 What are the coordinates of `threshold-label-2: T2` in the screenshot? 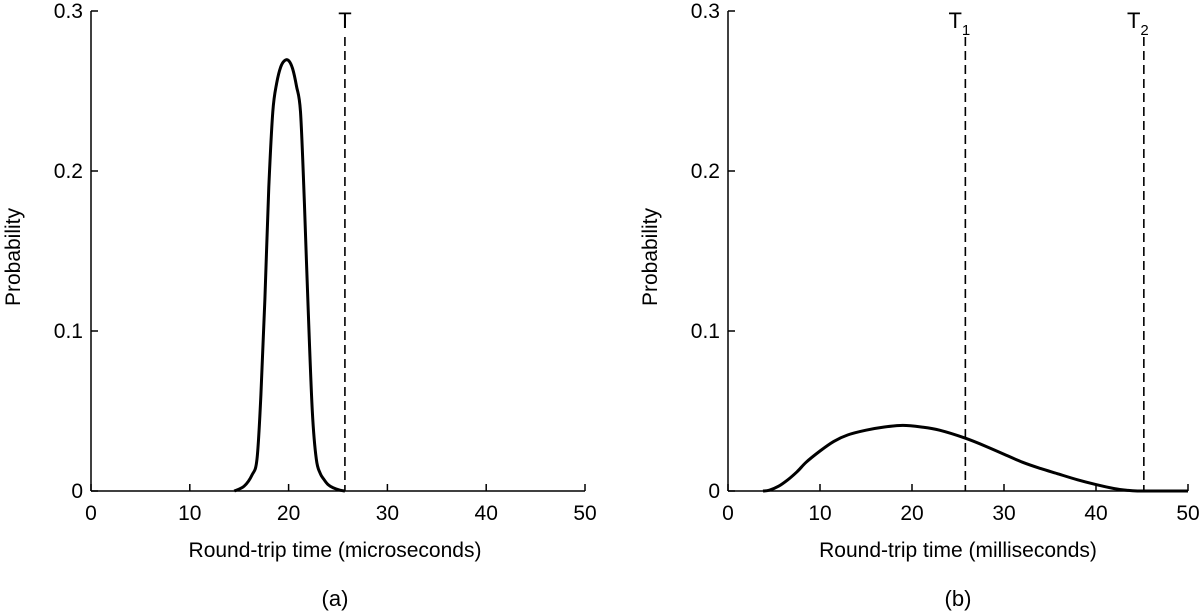 It's located at (1138, 23).